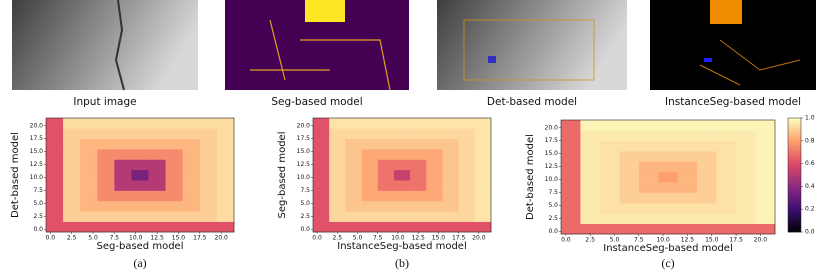 The height and width of the screenshot is (273, 831). Describe the element at coordinates (222, 238) in the screenshot. I see `x-tick-label: 20.0` at that location.